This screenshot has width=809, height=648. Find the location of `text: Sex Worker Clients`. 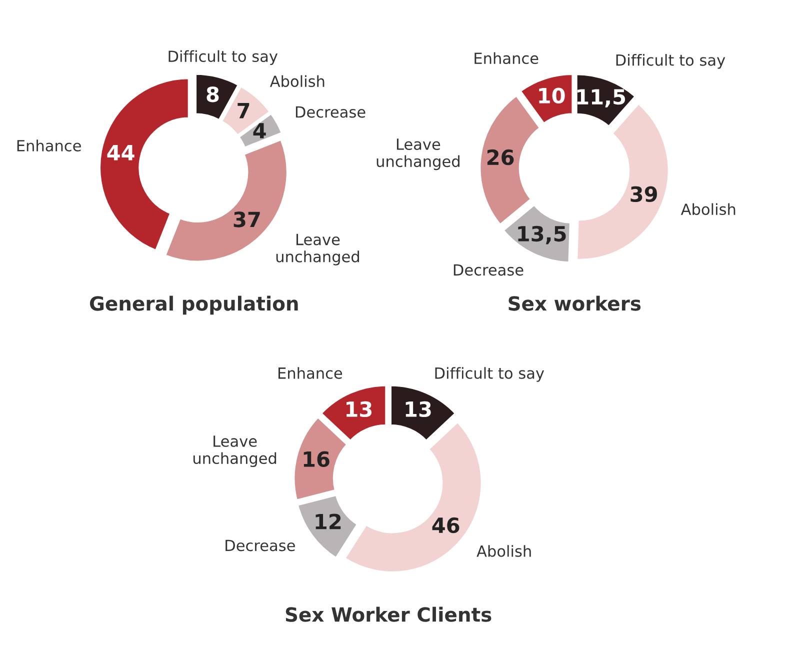

text: Sex Worker Clients is located at coordinates (389, 614).